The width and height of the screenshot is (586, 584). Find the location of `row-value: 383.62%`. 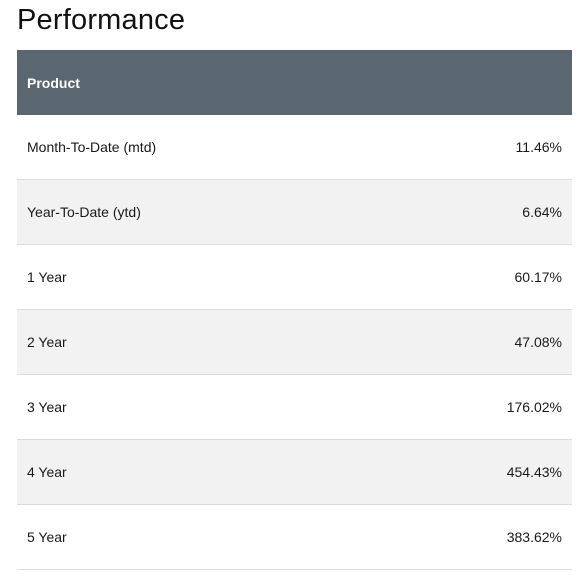

row-value: 383.62% is located at coordinates (433, 537).